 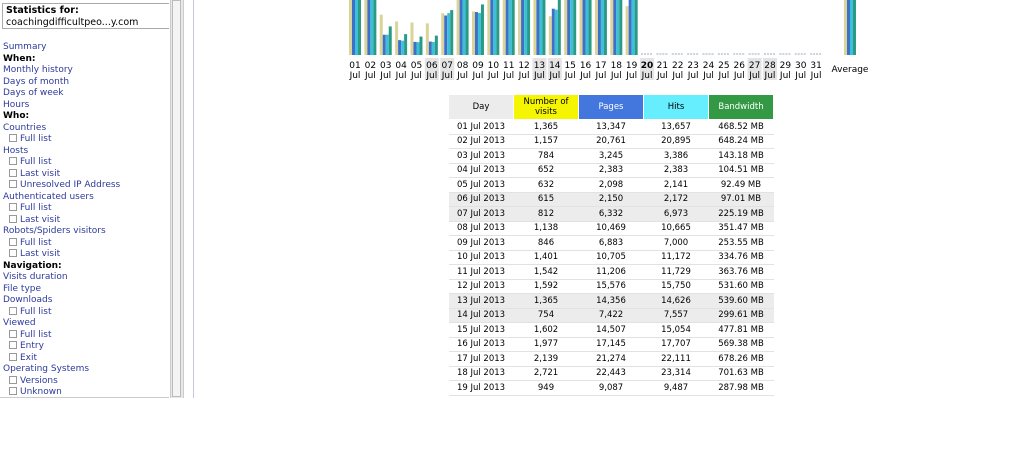 I want to click on table-cell: 17,707, so click(x=676, y=344).